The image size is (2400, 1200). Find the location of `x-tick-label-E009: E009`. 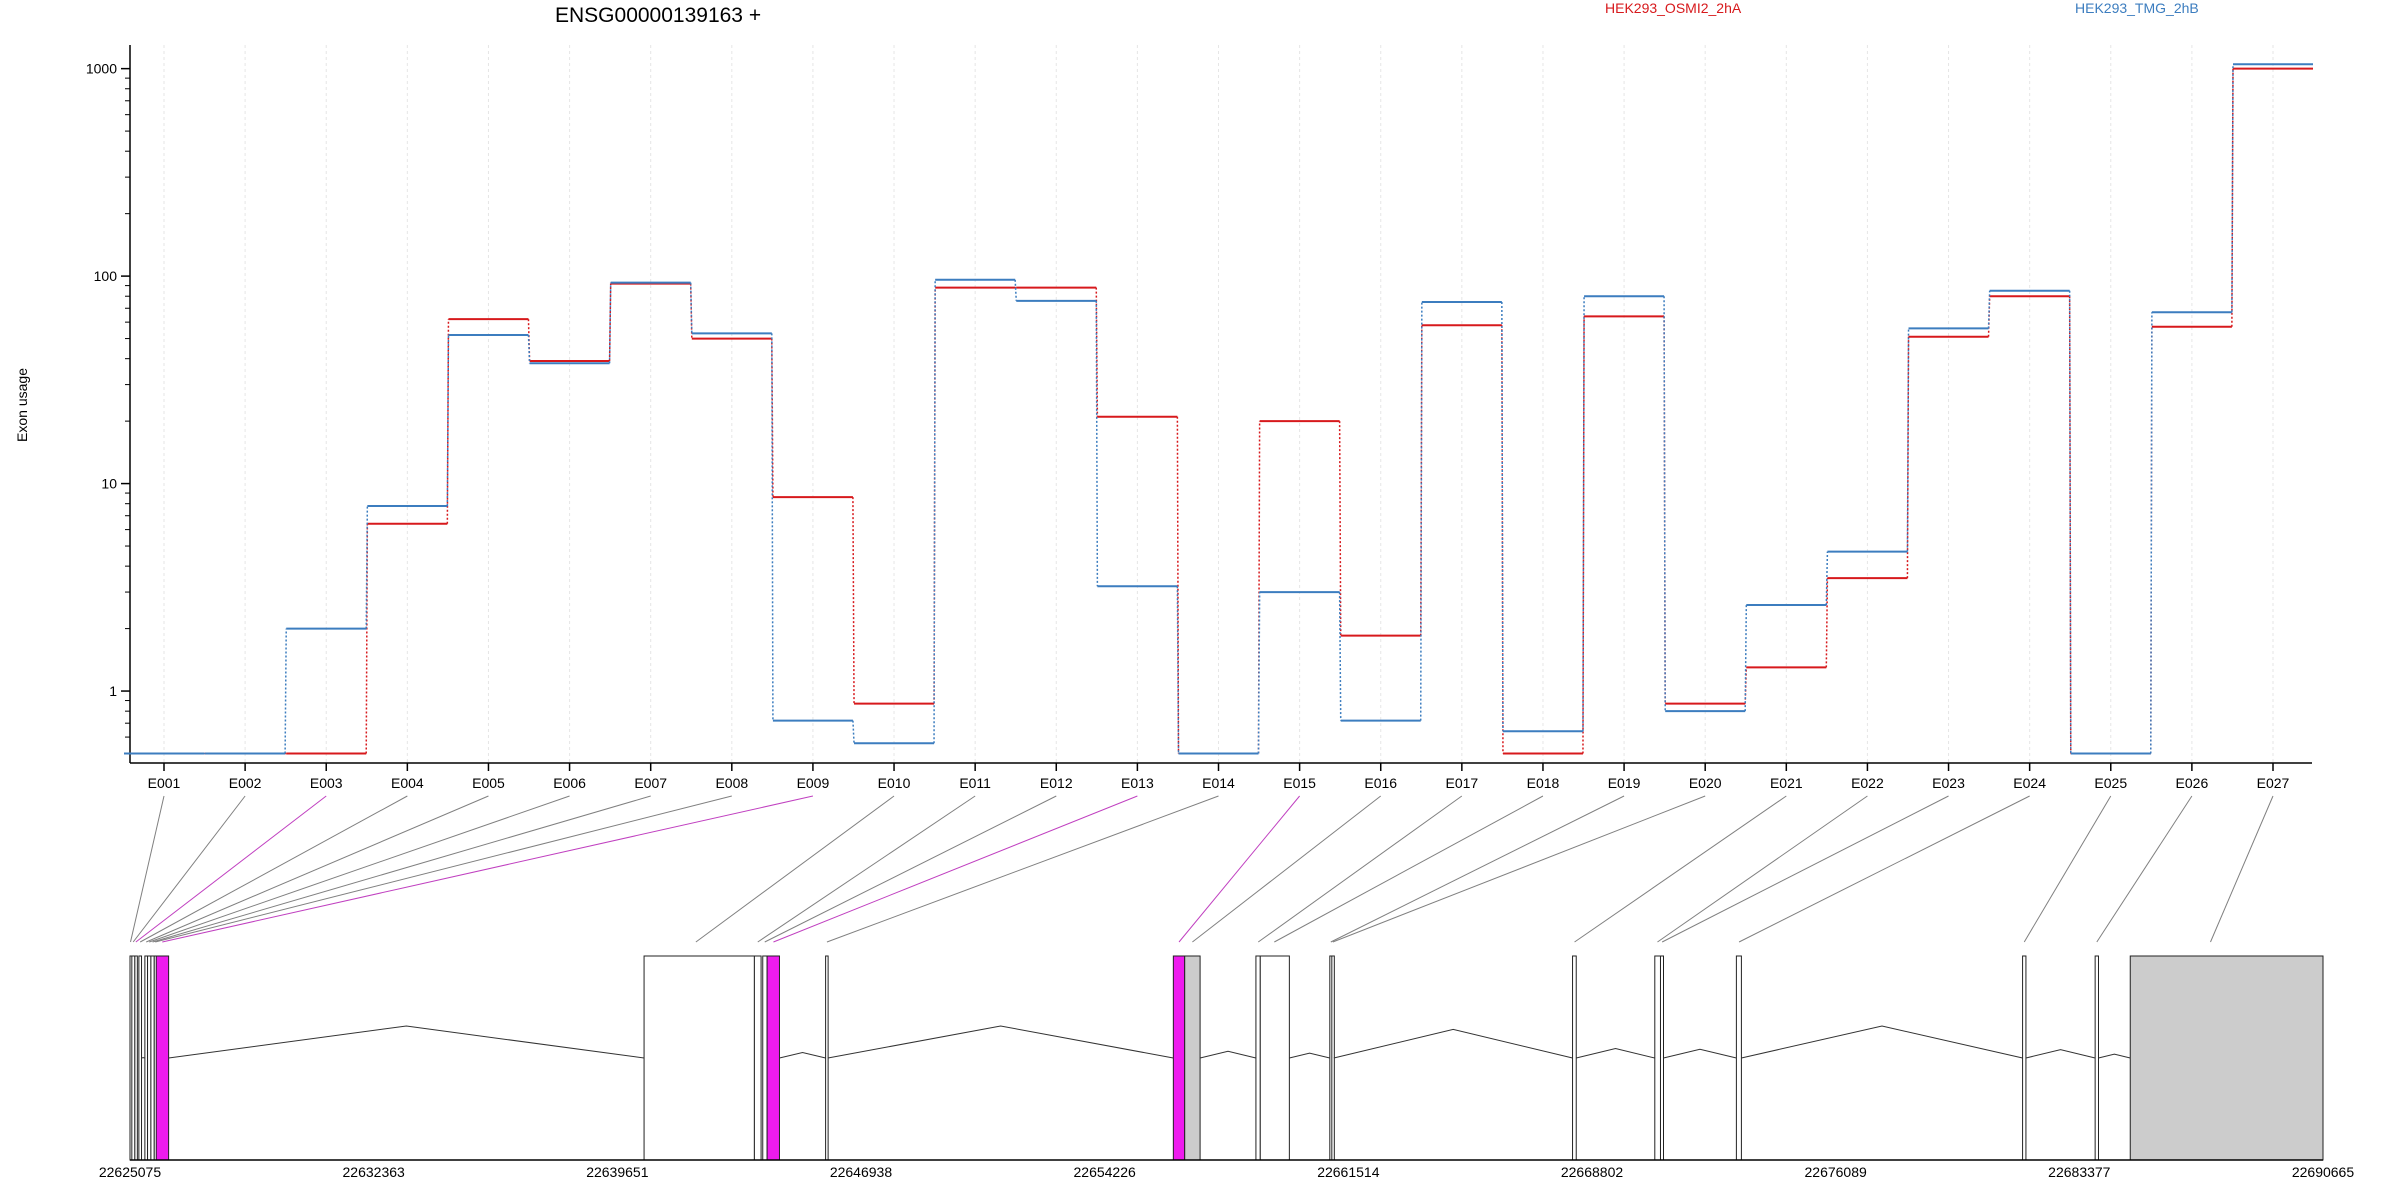

x-tick-label-E009: E009 is located at coordinates (813, 783).